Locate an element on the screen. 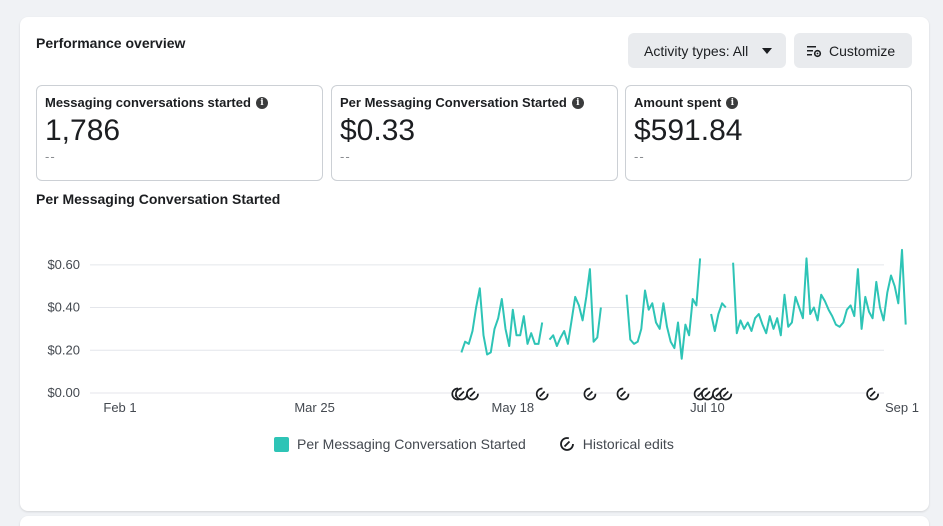 The width and height of the screenshot is (943, 526). metric-label: Per Messaging Conversation Started is located at coordinates (453, 102).